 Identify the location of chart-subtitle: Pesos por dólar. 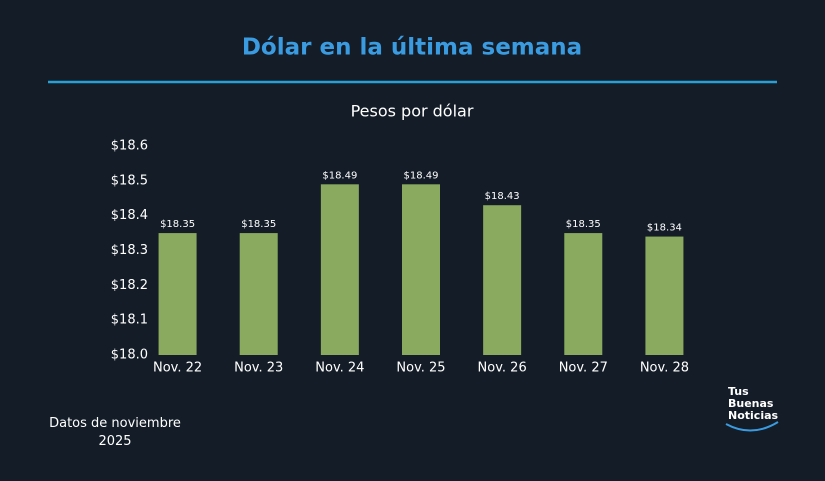
(412, 111).